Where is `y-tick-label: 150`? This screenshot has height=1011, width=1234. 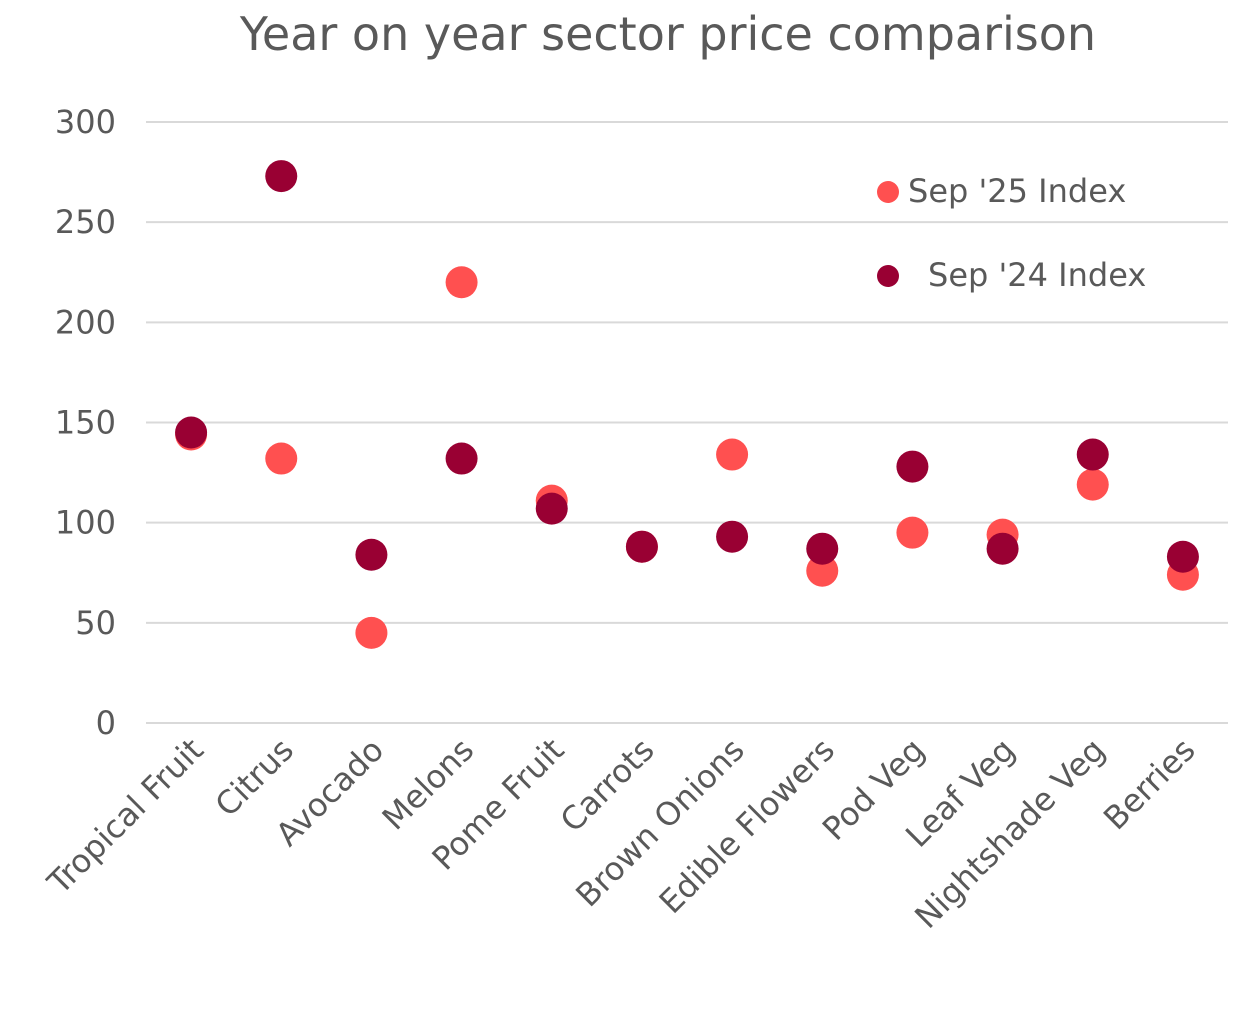
y-tick-label: 150 is located at coordinates (85, 423).